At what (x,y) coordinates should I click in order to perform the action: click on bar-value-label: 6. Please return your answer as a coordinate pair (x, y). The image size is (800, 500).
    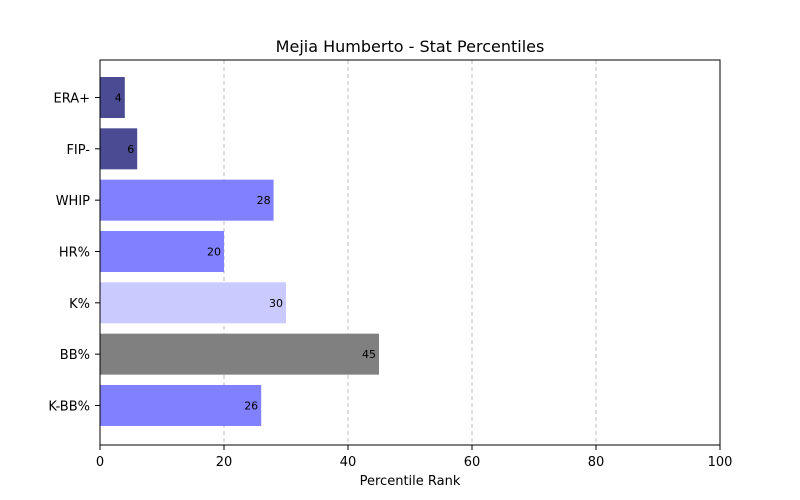
    Looking at the image, I should click on (130, 149).